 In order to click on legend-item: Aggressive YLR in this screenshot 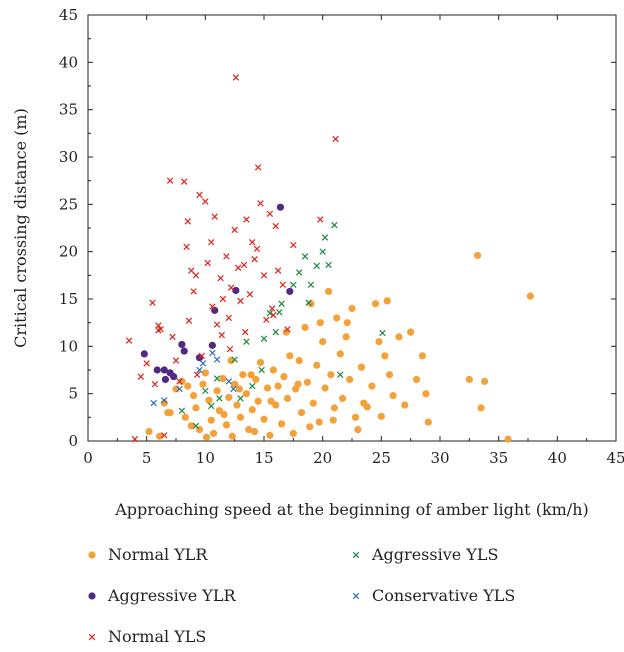, I will do `click(162, 595)`.